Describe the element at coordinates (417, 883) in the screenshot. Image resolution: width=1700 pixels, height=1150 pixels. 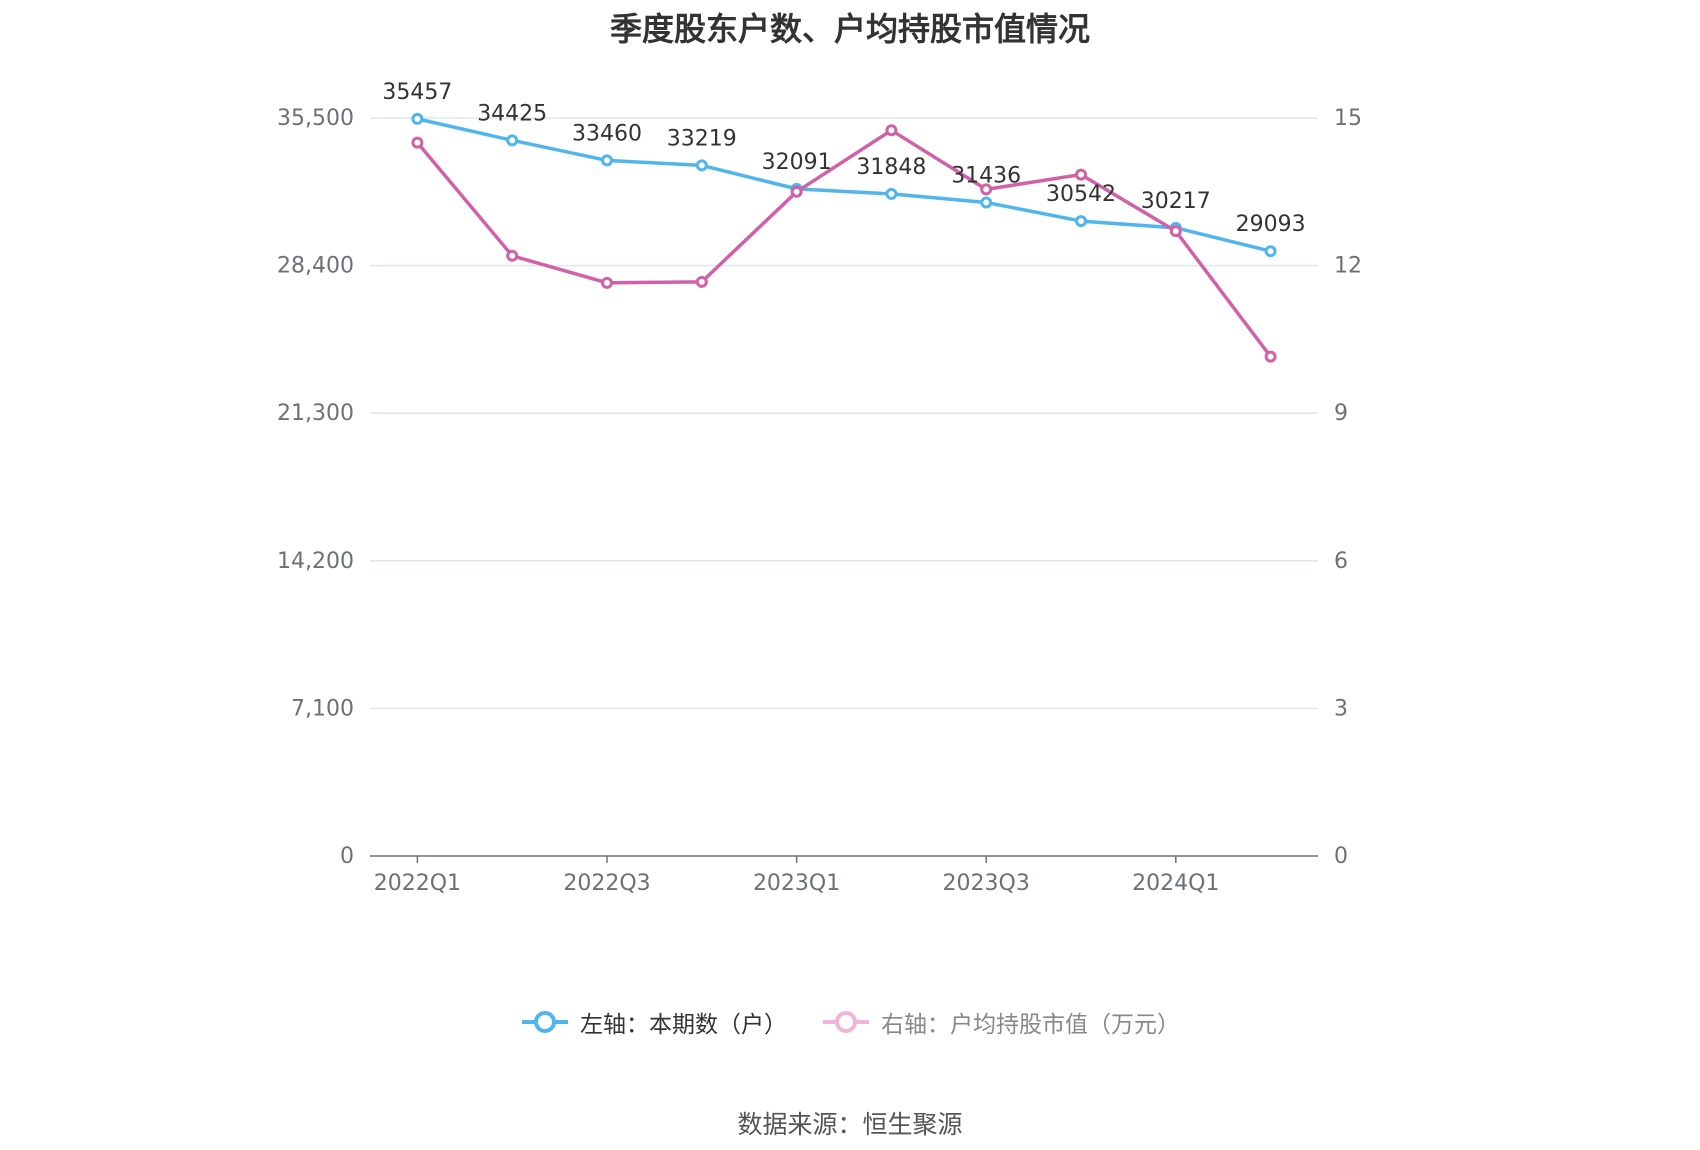
I see `x-tick-label: 2022Q1` at that location.